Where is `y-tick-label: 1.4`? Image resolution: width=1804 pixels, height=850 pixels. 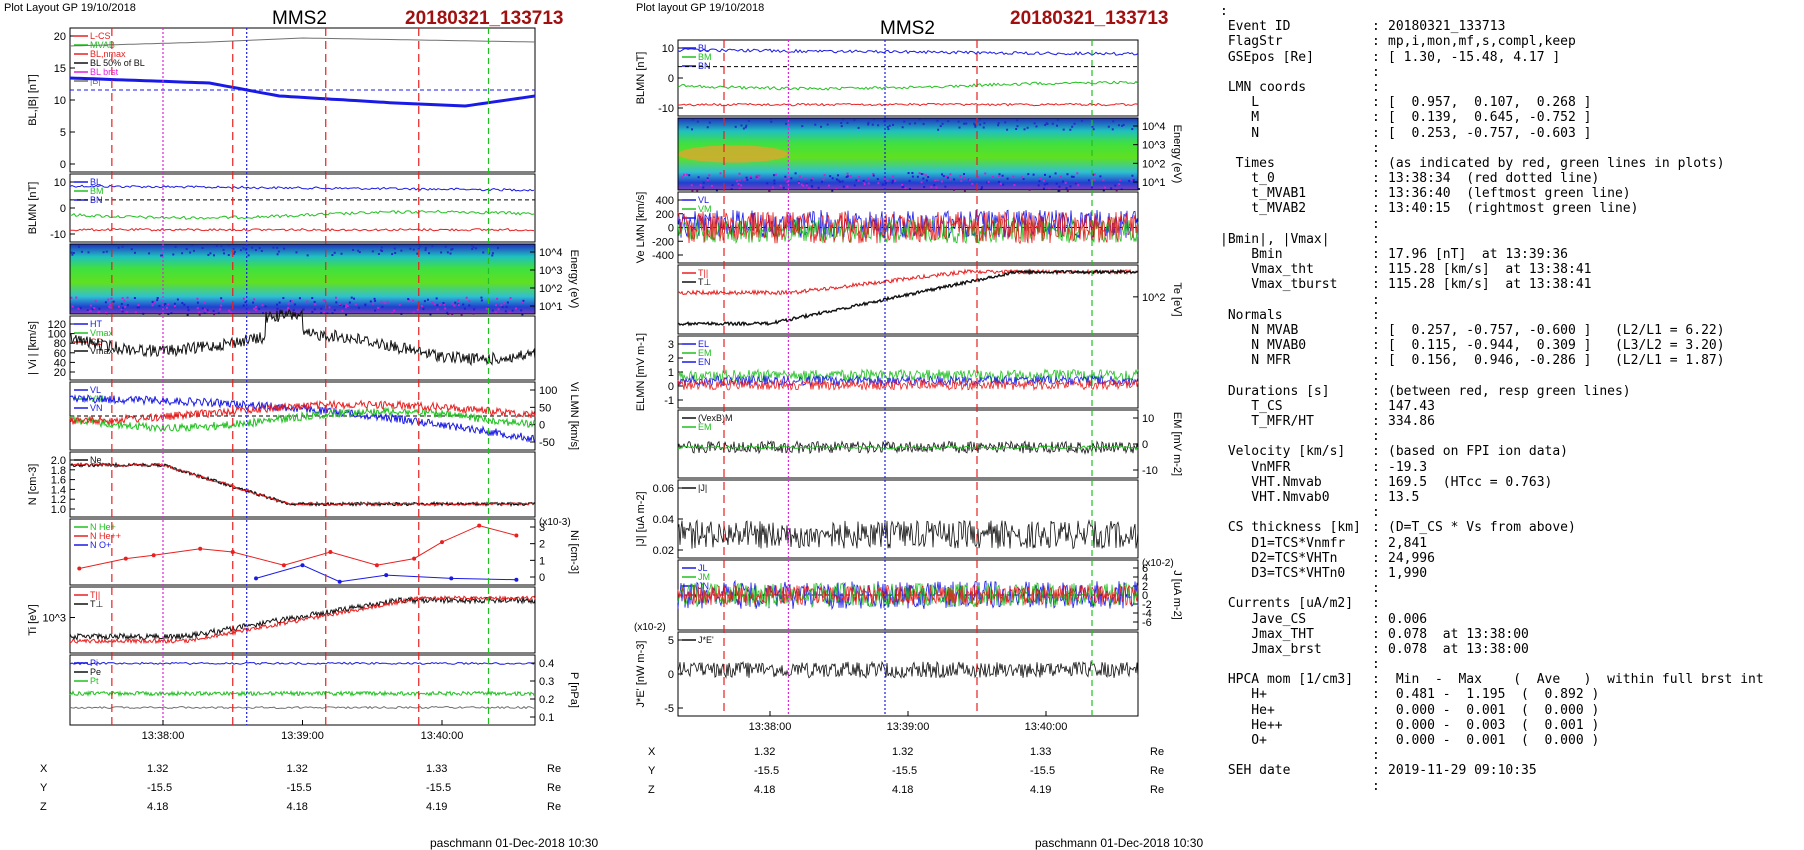
y-tick-label: 1.4 is located at coordinates (58, 490).